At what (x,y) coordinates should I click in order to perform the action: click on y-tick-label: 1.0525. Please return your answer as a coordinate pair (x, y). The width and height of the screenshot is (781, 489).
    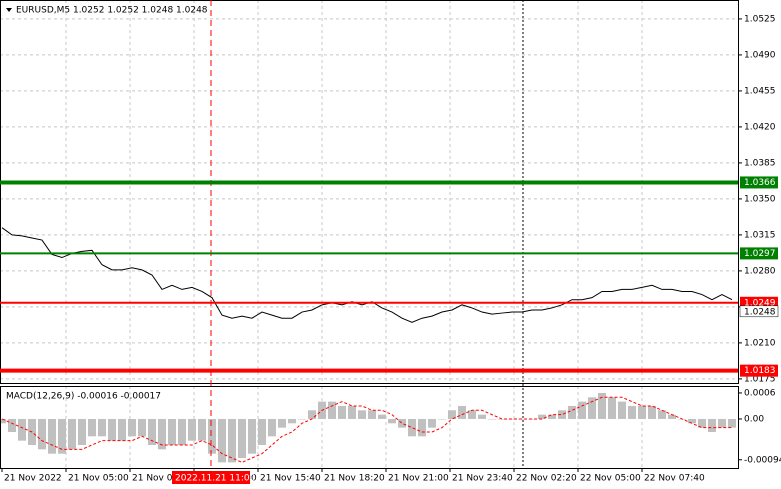
    Looking at the image, I should click on (760, 19).